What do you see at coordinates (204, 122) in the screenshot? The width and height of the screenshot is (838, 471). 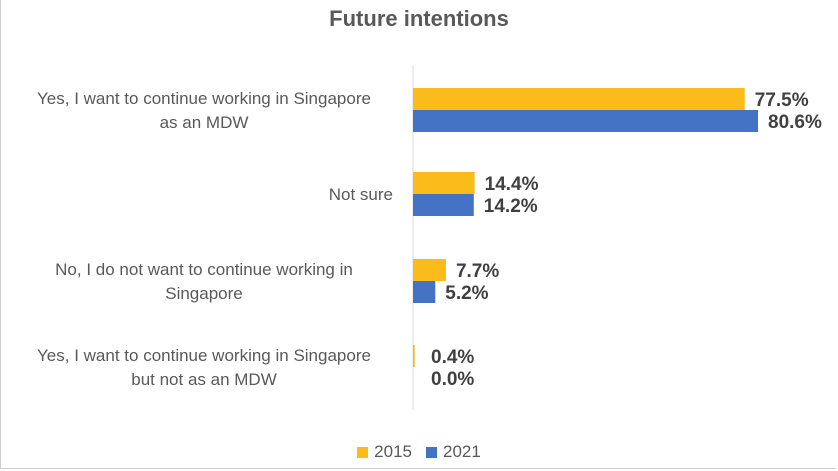 I see `category-label: as an MDW` at bounding box center [204, 122].